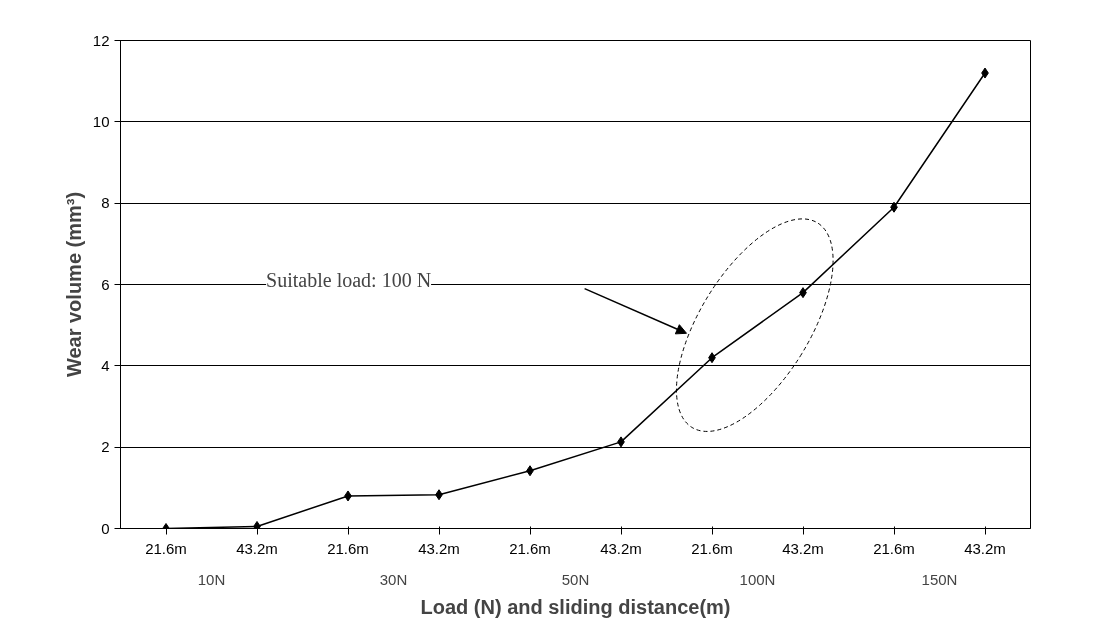  What do you see at coordinates (105, 203) in the screenshot?
I see `y-tick-label: 8` at bounding box center [105, 203].